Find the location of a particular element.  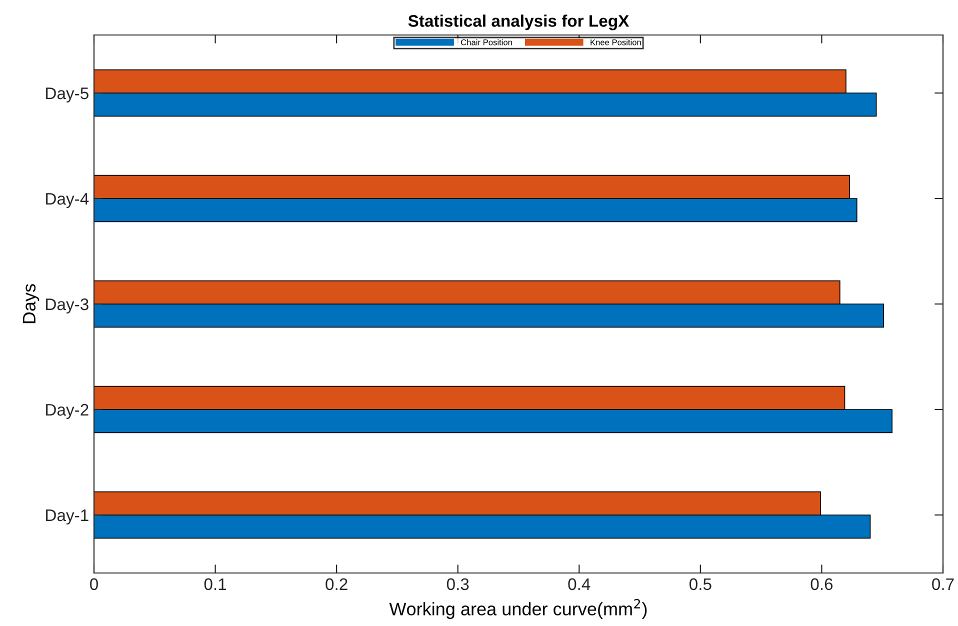

x-axis-title: Working area under curve(mm$^{2}$) is located at coordinates (518, 608).